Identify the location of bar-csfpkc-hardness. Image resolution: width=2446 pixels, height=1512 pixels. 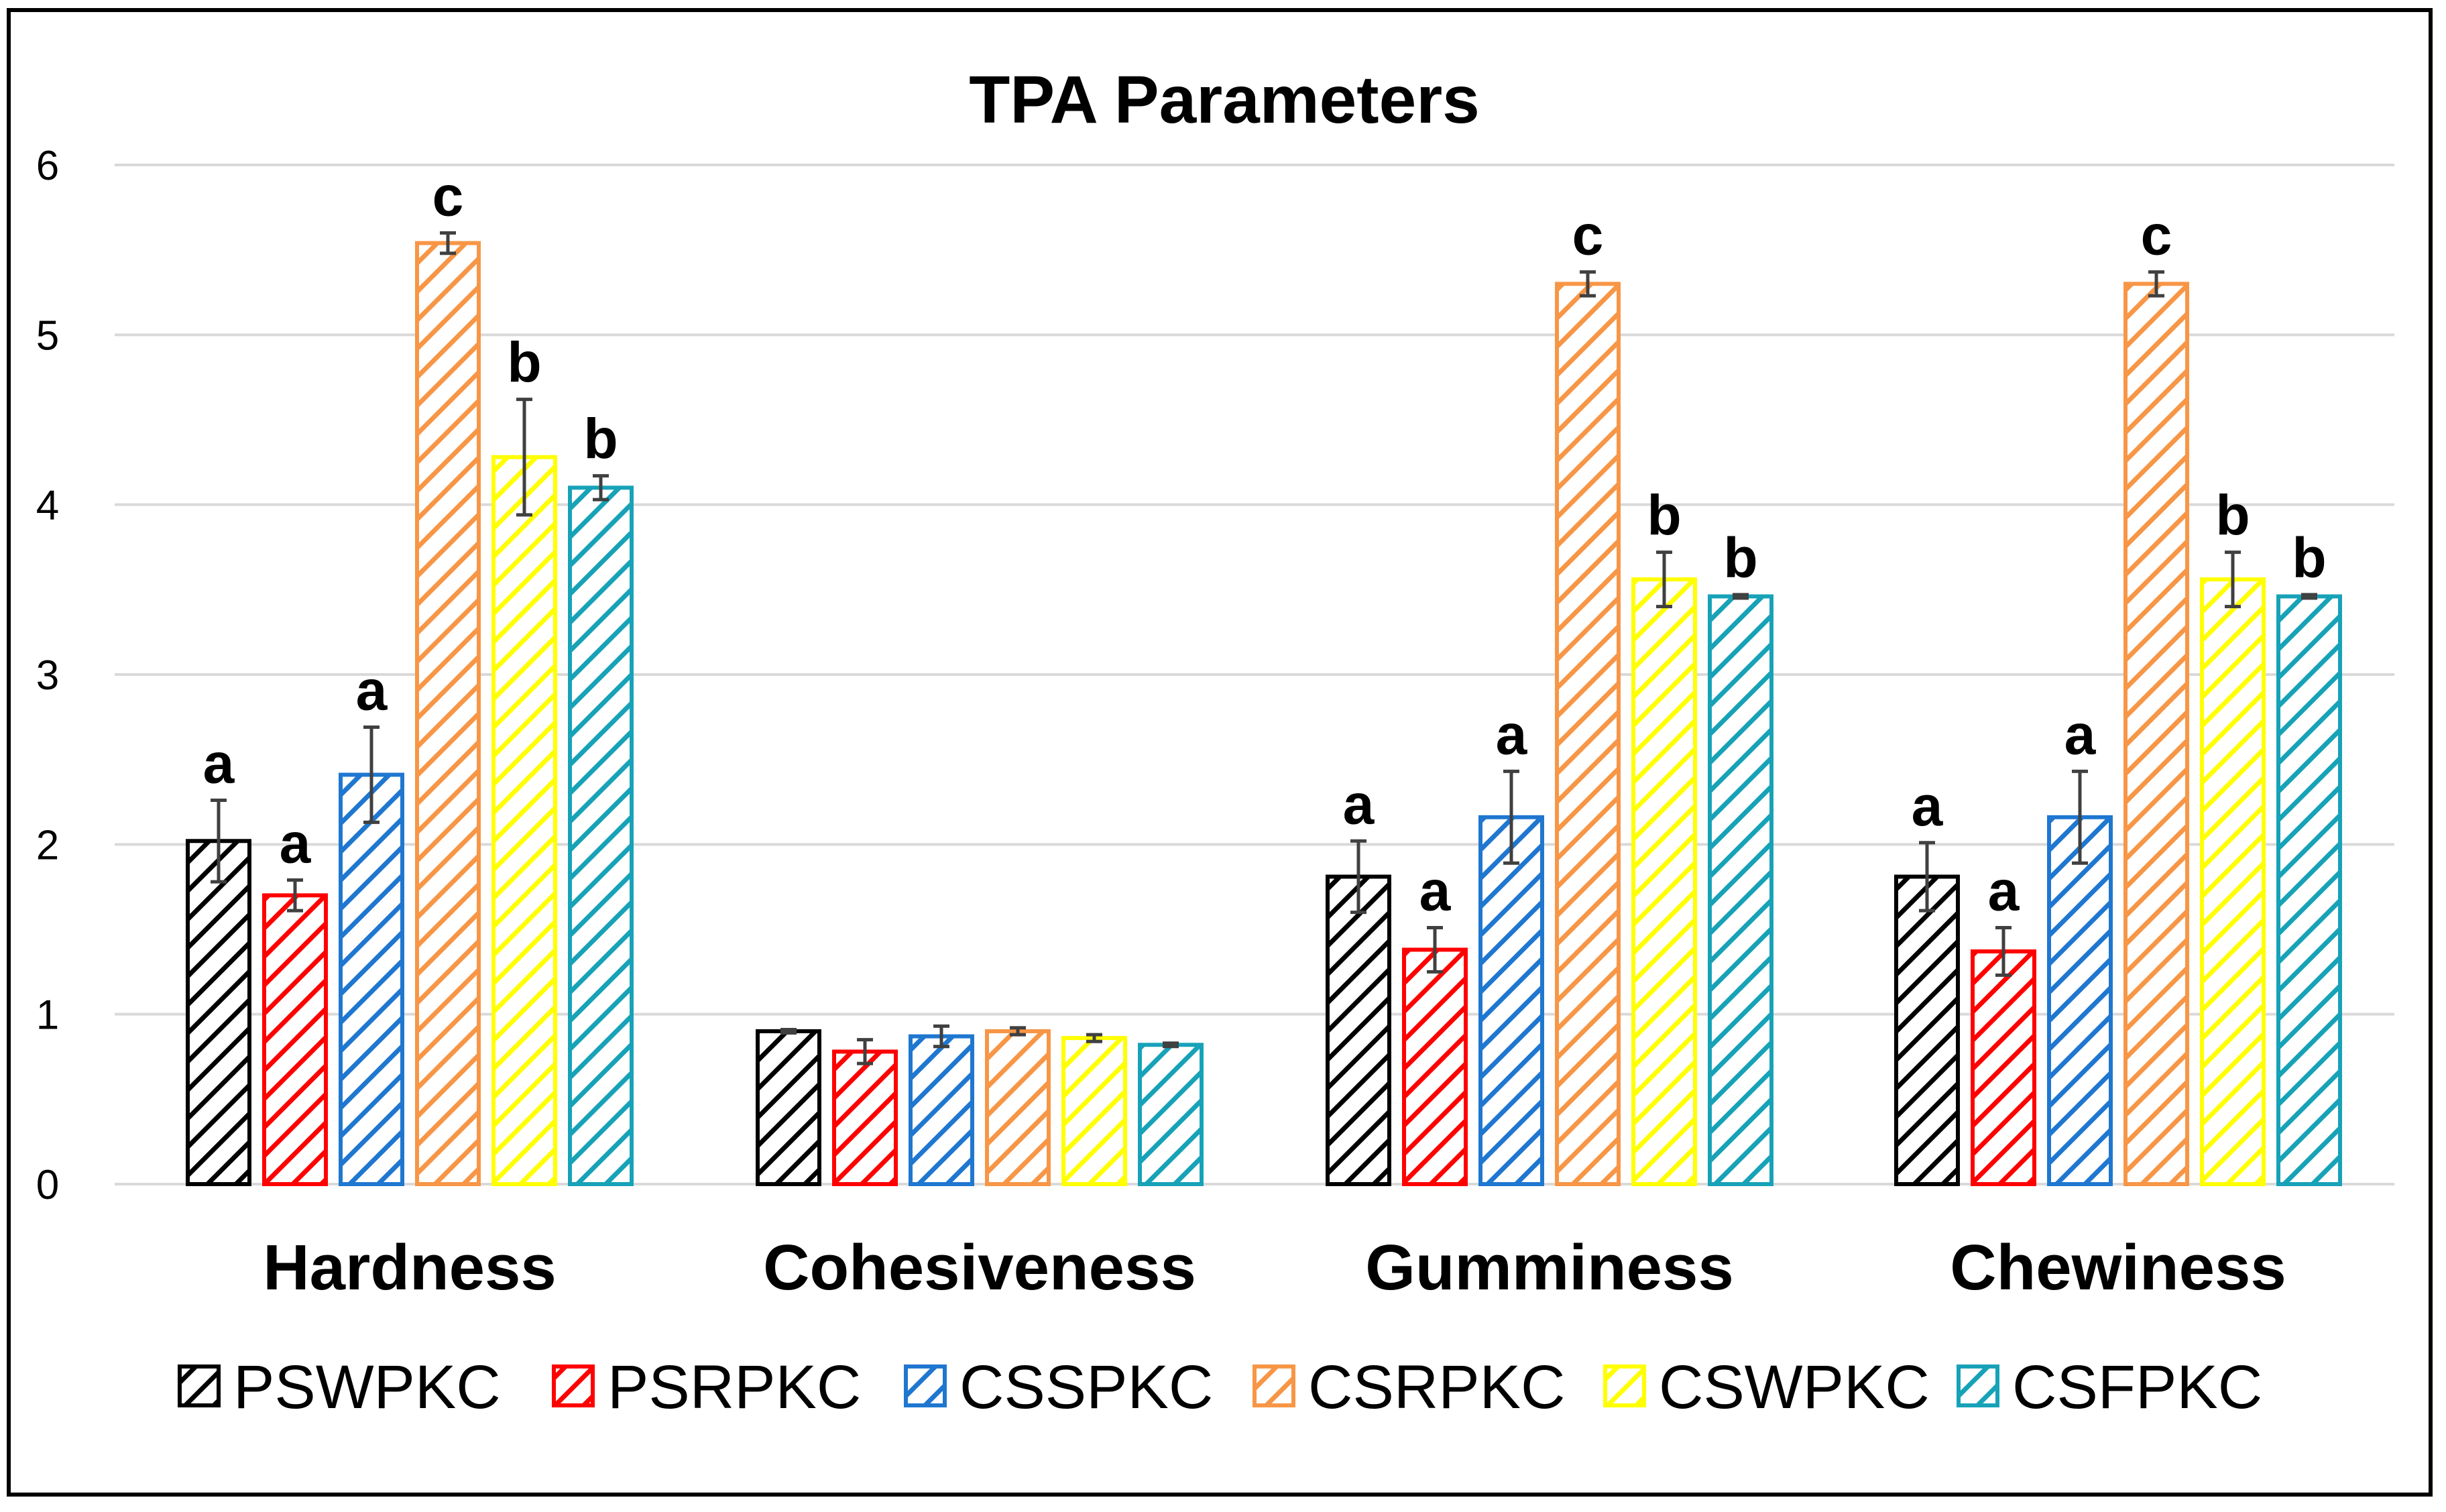
(601, 836).